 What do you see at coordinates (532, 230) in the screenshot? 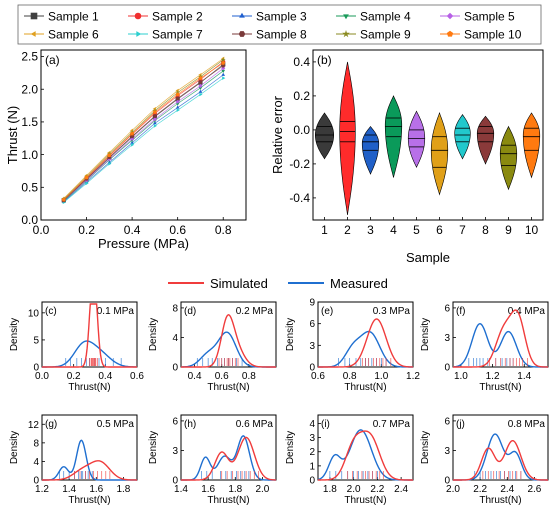
I see `x-tick-label: 10` at bounding box center [532, 230].